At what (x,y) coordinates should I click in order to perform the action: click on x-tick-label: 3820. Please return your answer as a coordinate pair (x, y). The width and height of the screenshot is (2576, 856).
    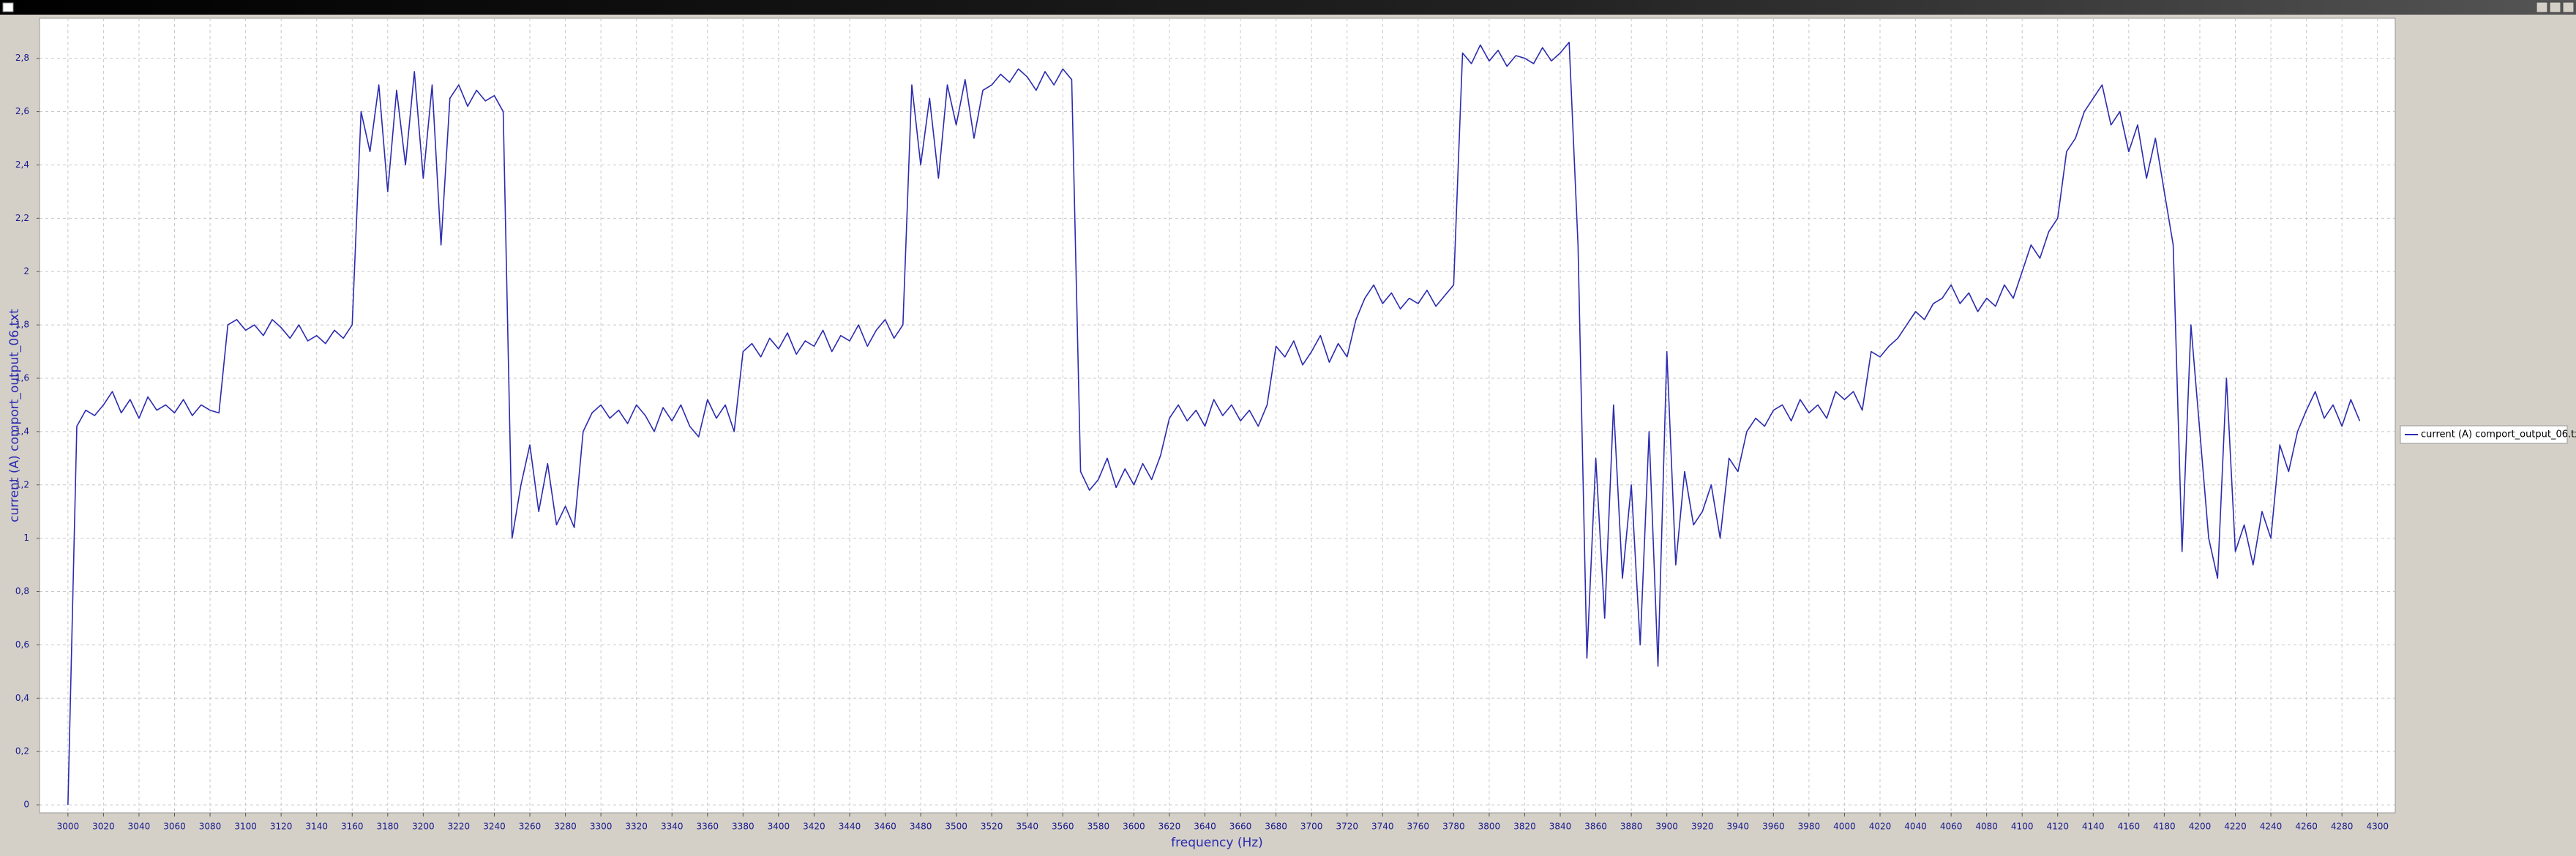
    Looking at the image, I should click on (1524, 827).